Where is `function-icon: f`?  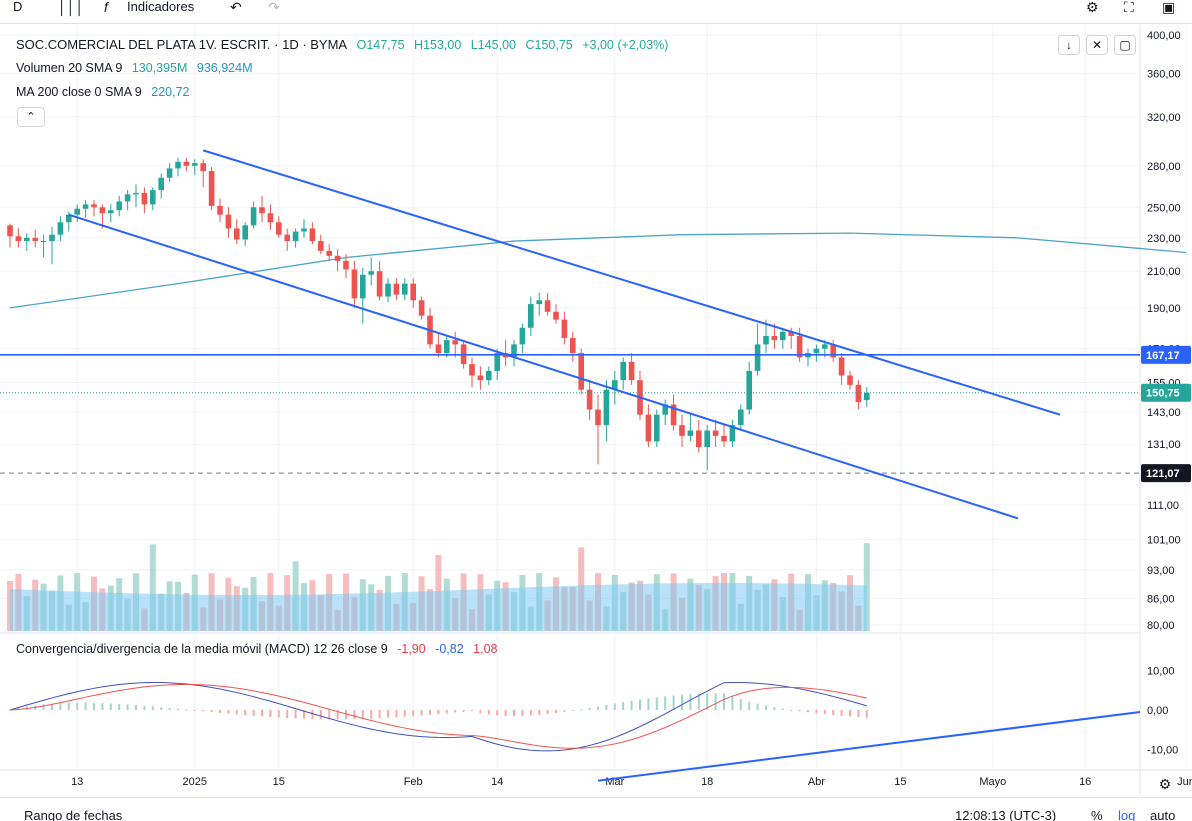 function-icon: f is located at coordinates (106, 7).